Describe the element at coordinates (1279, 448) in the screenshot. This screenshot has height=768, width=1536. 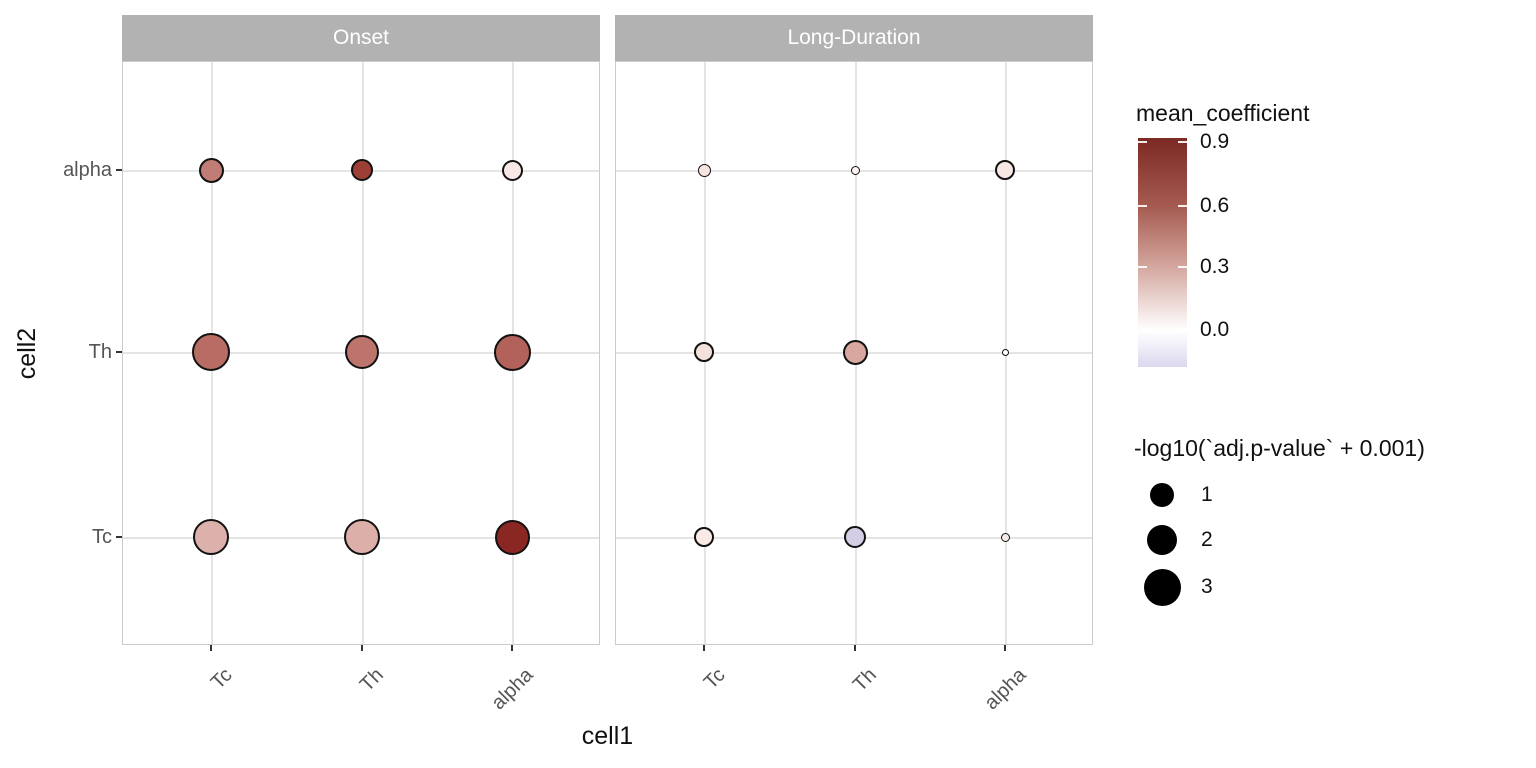
I see `size-legend-title: -log10(`adj.p-value` + 0.001)` at that location.